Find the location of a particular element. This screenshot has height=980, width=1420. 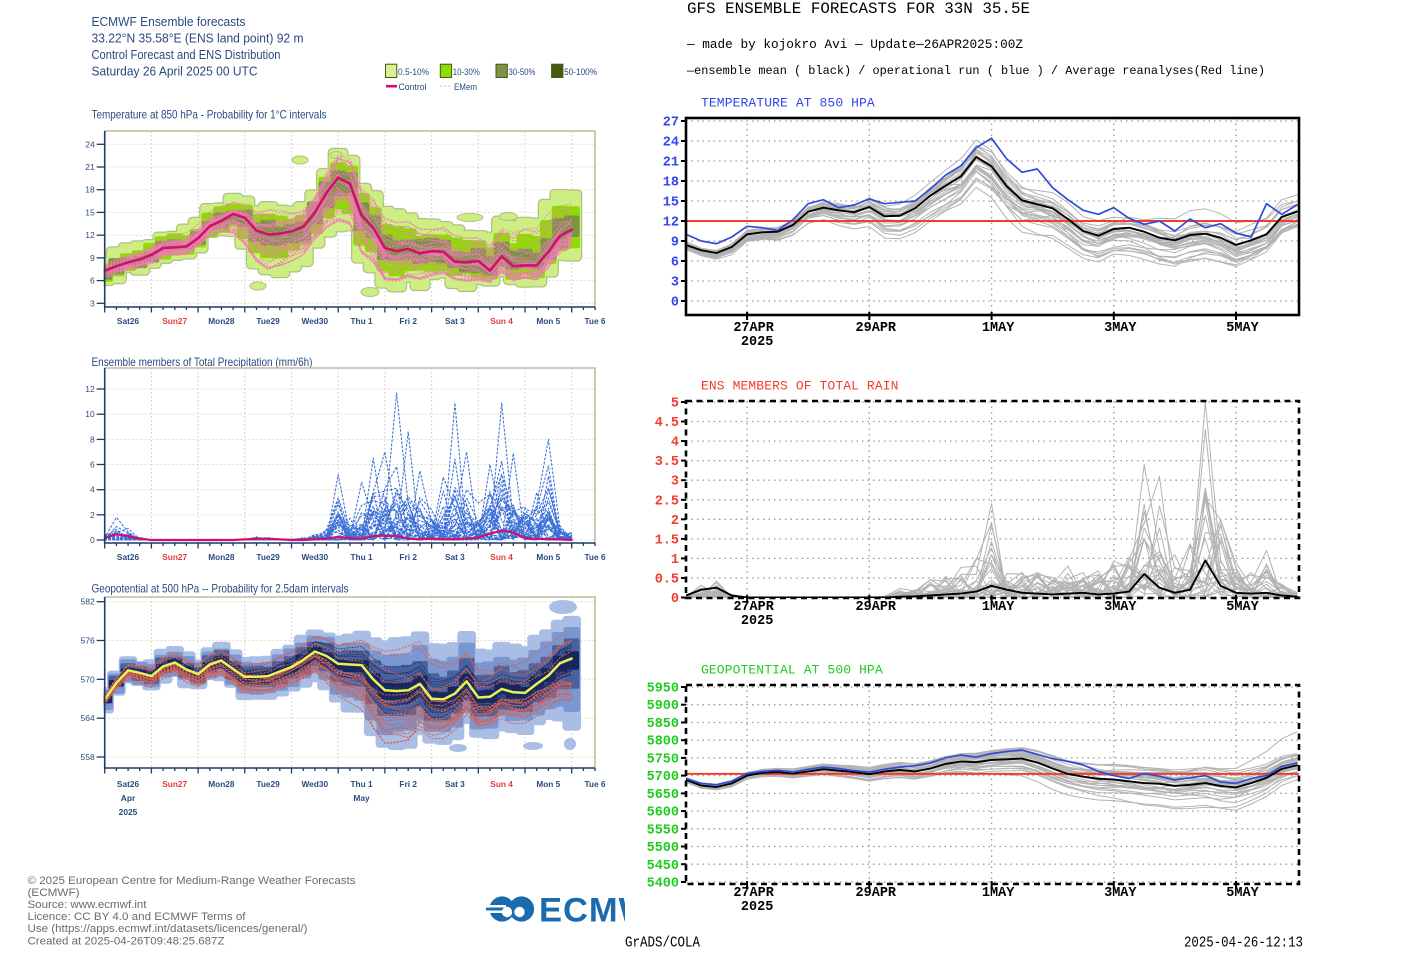

svg-text: 1.5 is located at coordinates (667, 540).